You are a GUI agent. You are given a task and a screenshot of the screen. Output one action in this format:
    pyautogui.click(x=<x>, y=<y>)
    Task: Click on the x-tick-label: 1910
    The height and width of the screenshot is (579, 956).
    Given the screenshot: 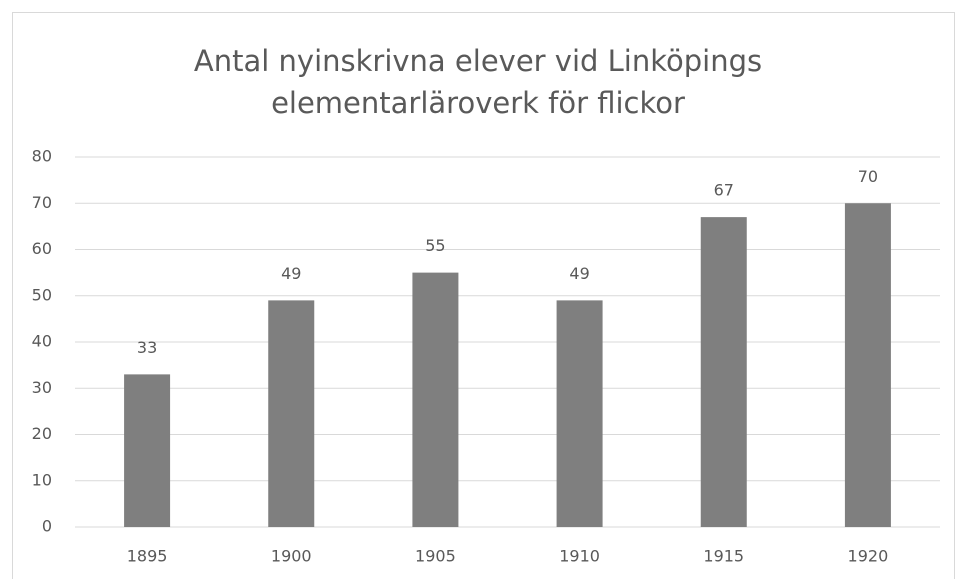 What is the action you would take?
    pyautogui.click(x=579, y=556)
    